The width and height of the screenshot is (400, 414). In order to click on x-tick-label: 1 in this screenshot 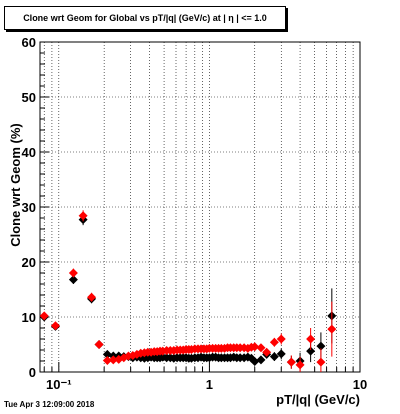, I will do `click(209, 384)`.